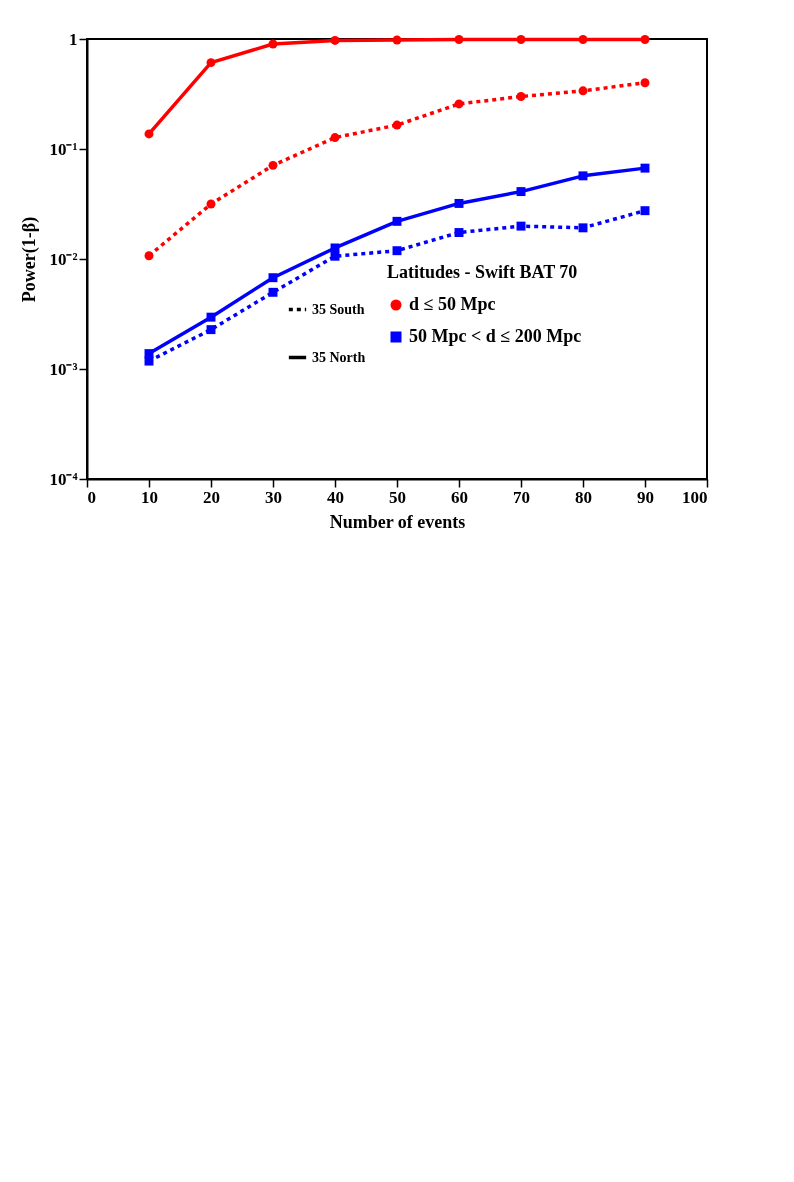 This screenshot has width=794, height=1182. Describe the element at coordinates (452, 304) in the screenshot. I see `legend-label: d ≤ 50 Mpc` at that location.